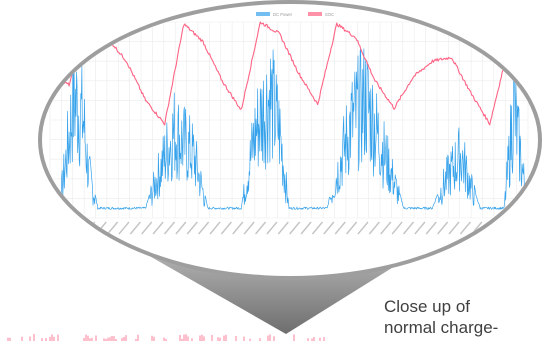  What do you see at coordinates (329, 14) in the screenshot?
I see `legend-label: SOC` at bounding box center [329, 14].